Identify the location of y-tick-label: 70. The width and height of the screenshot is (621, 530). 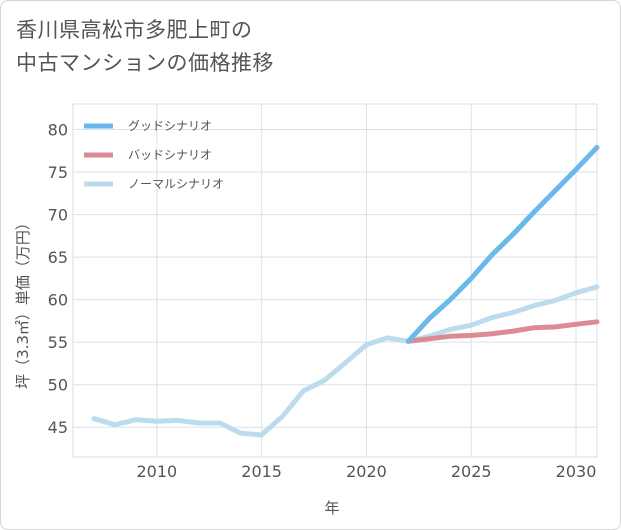
(58, 215).